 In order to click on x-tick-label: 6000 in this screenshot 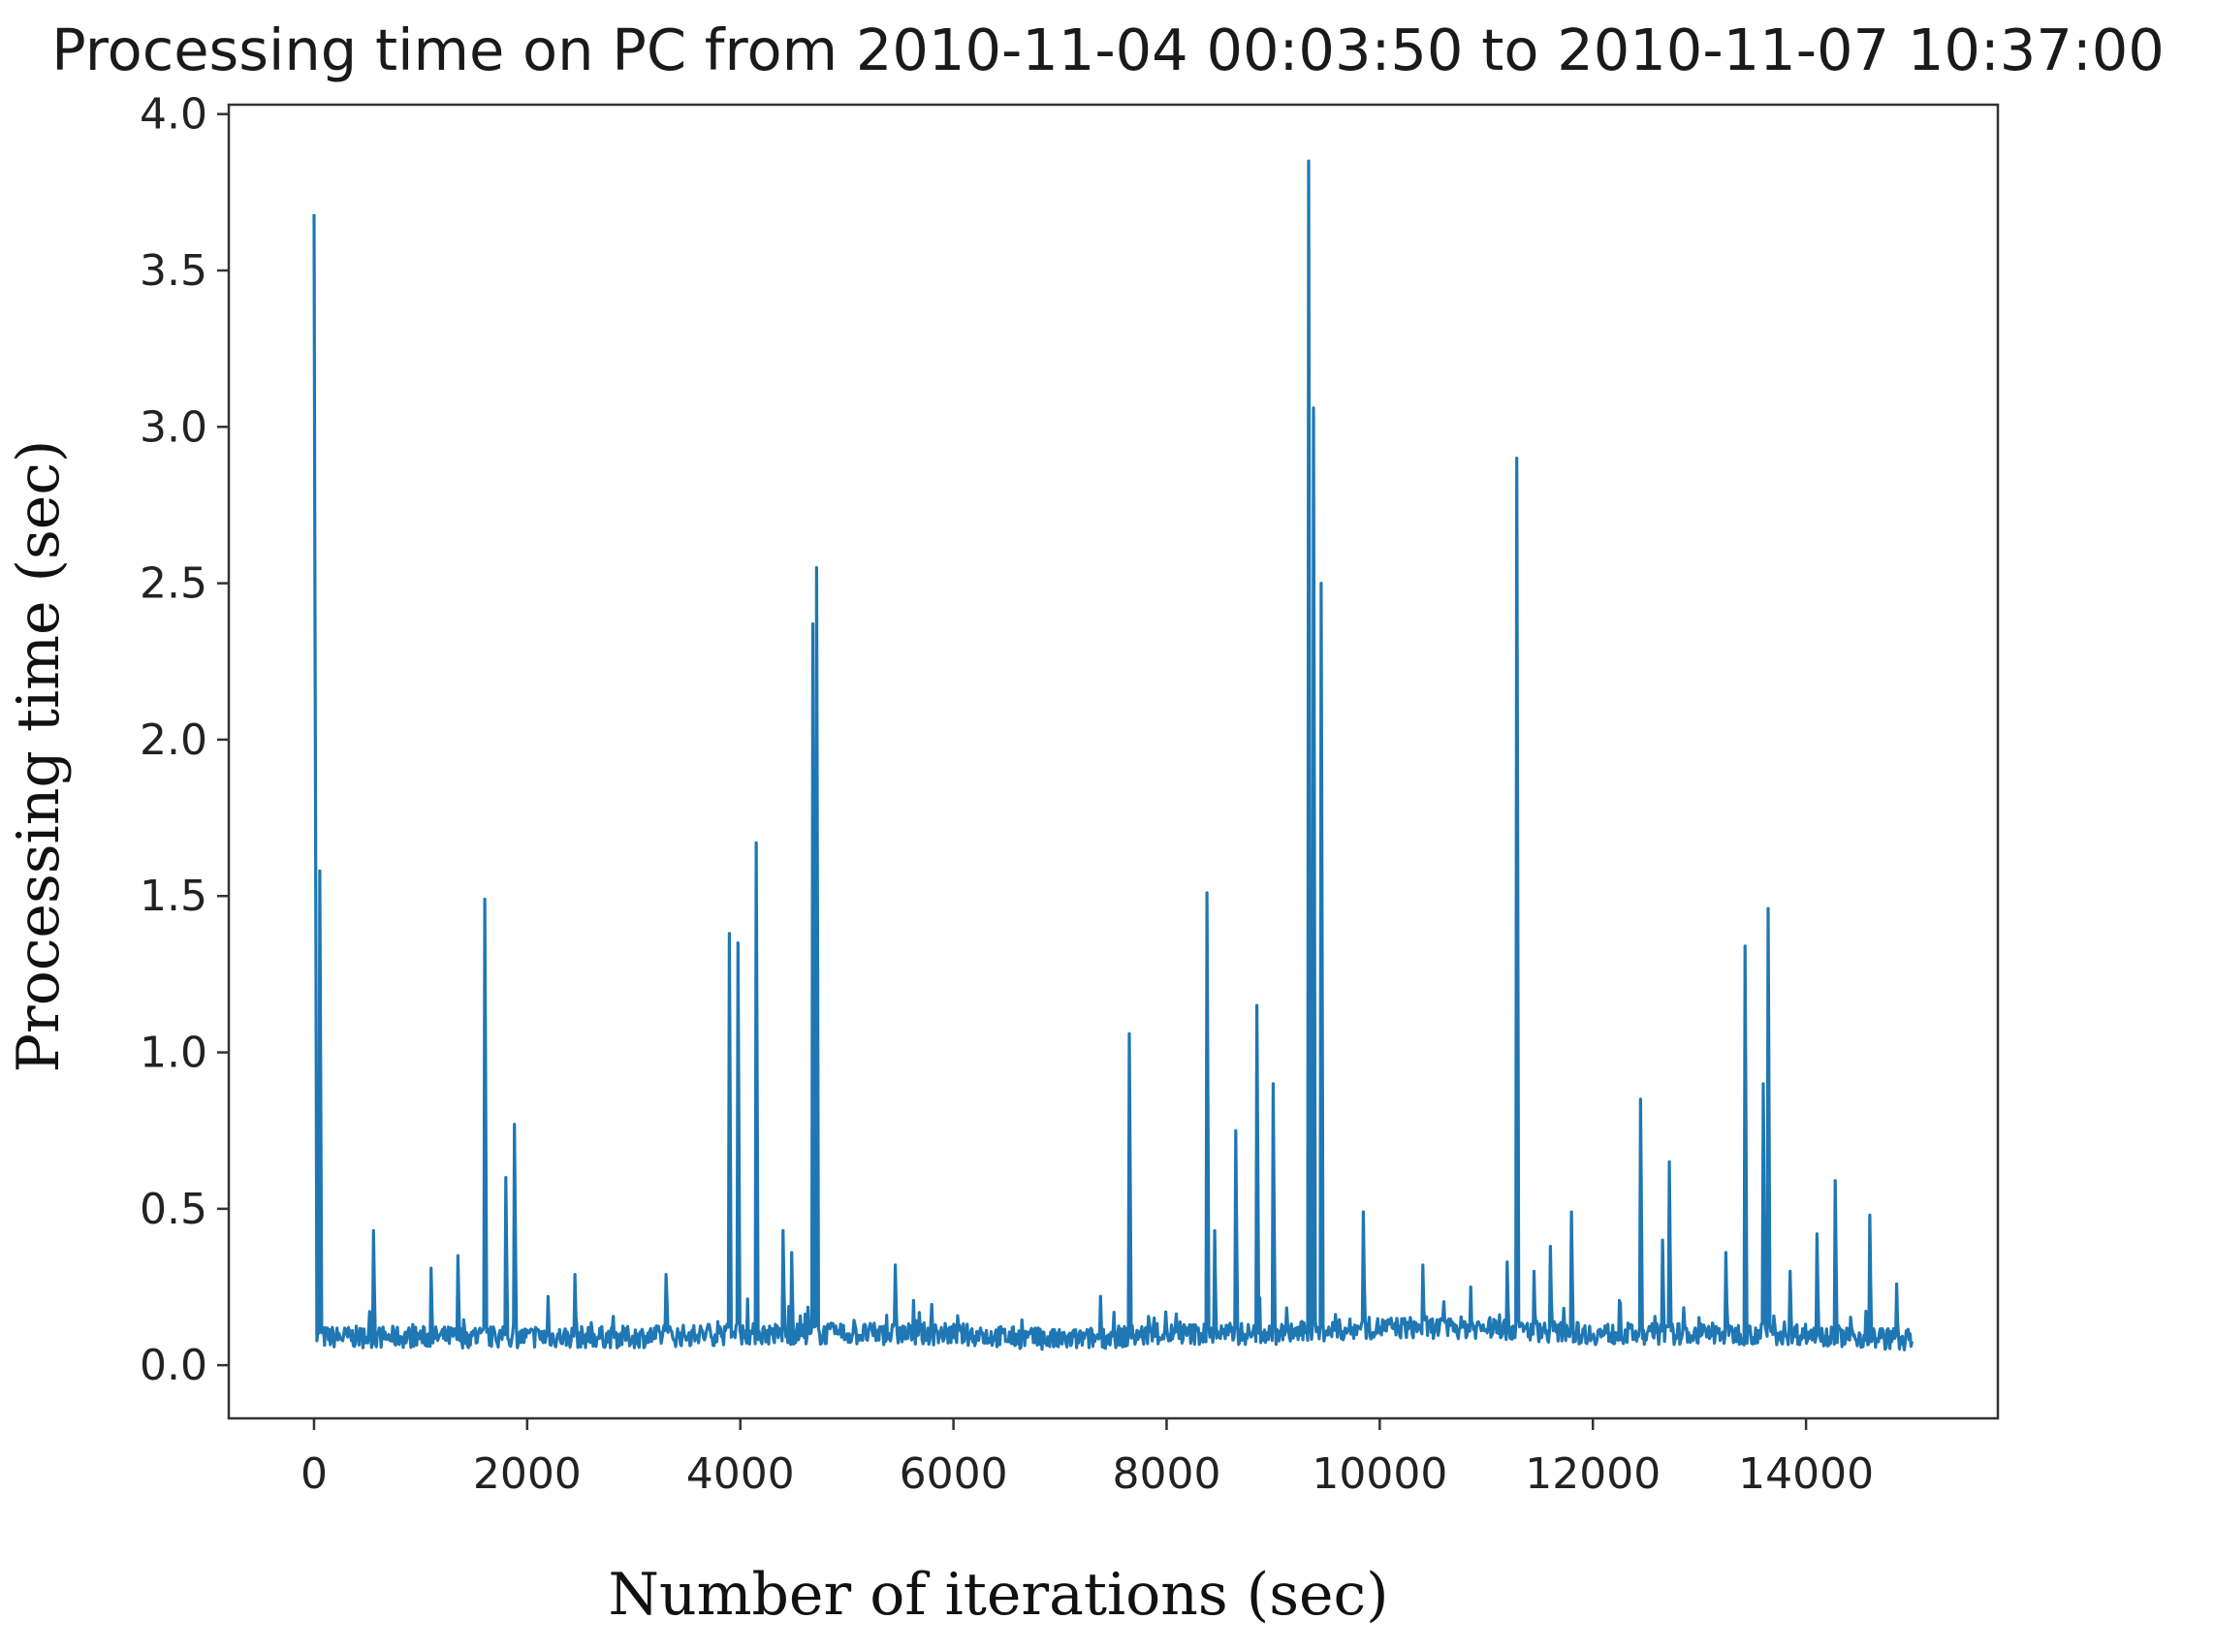, I will do `click(954, 1474)`.